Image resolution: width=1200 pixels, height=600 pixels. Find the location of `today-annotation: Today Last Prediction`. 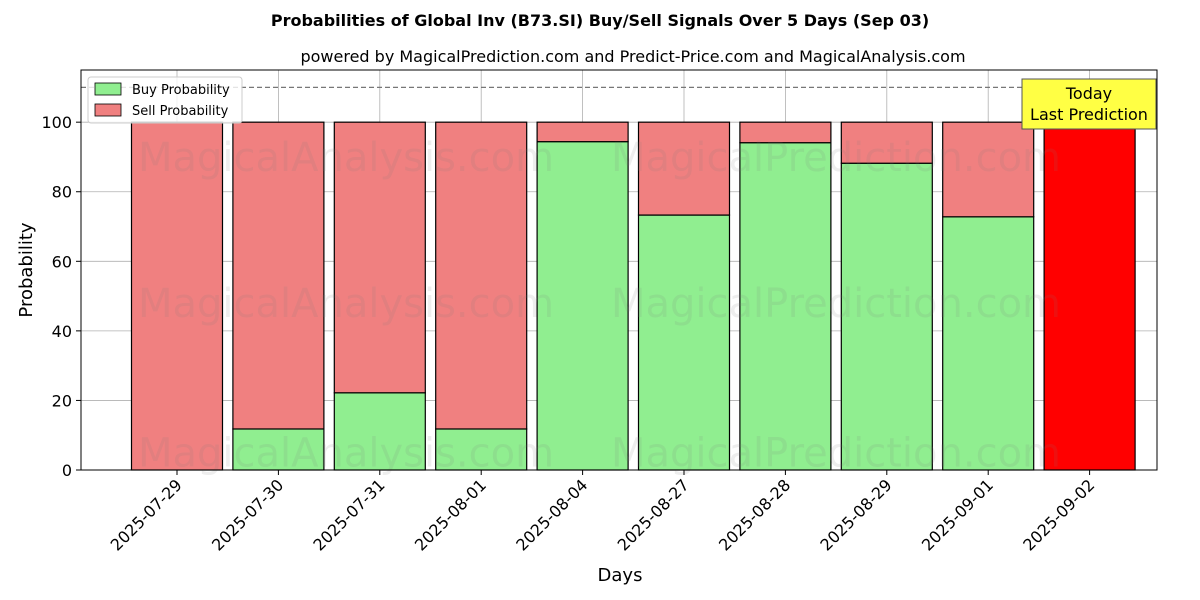

today-annotation: Today Last Prediction is located at coordinates (1089, 104).